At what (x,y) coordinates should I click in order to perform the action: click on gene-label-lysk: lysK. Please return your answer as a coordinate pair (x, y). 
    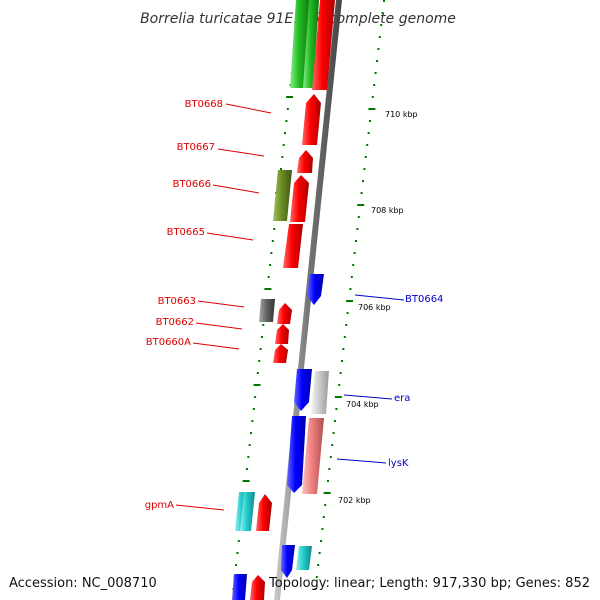
    Looking at the image, I should click on (398, 463).